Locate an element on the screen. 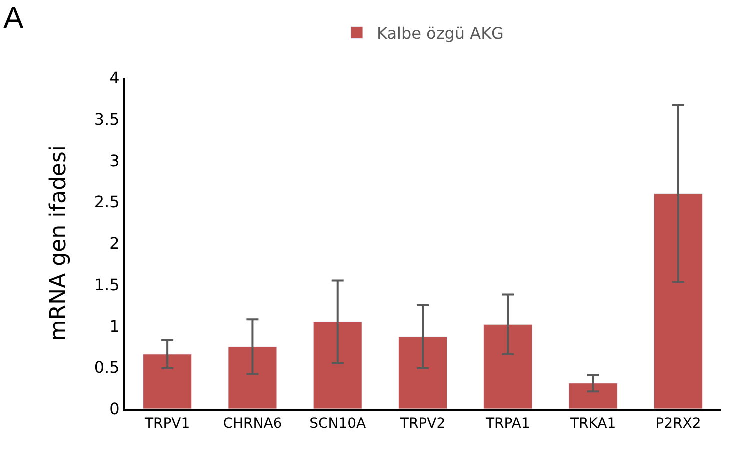 The image size is (736, 454). x-tick-label: TRPV2 is located at coordinates (422, 424).